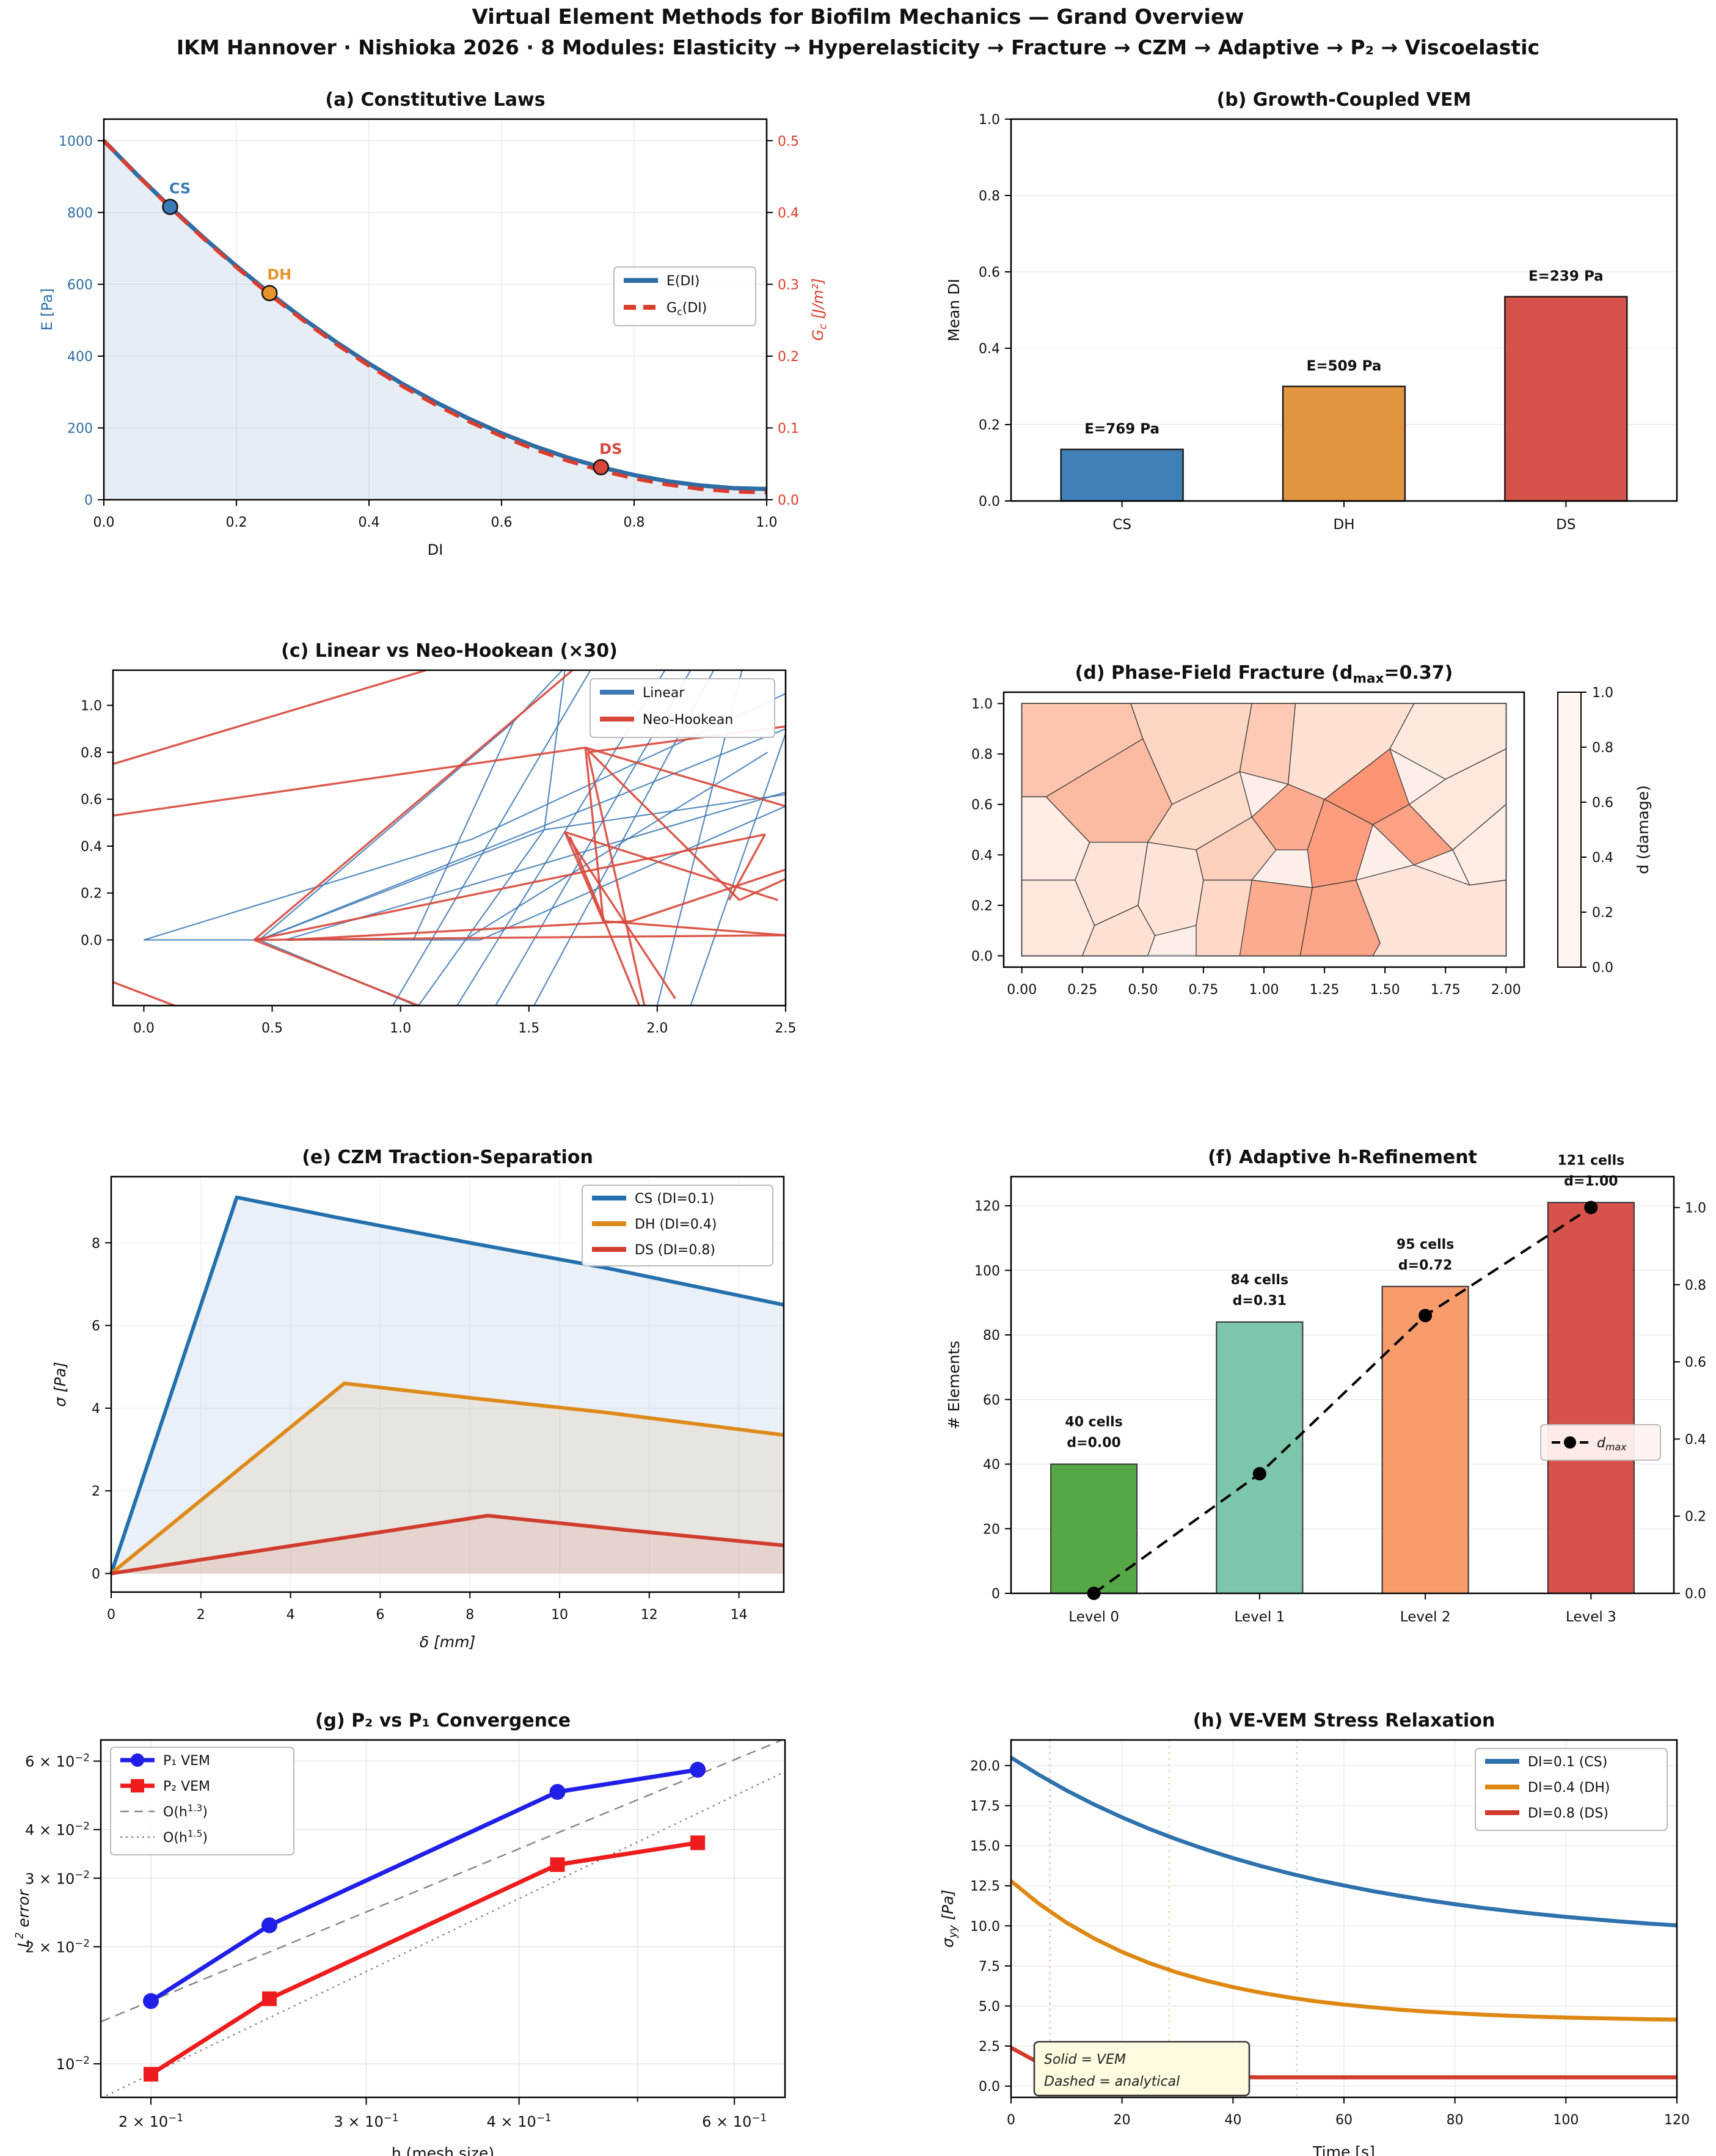 The height and width of the screenshot is (2156, 1716). Describe the element at coordinates (1591, 1160) in the screenshot. I see `bar-cells-label: 121 cells` at that location.